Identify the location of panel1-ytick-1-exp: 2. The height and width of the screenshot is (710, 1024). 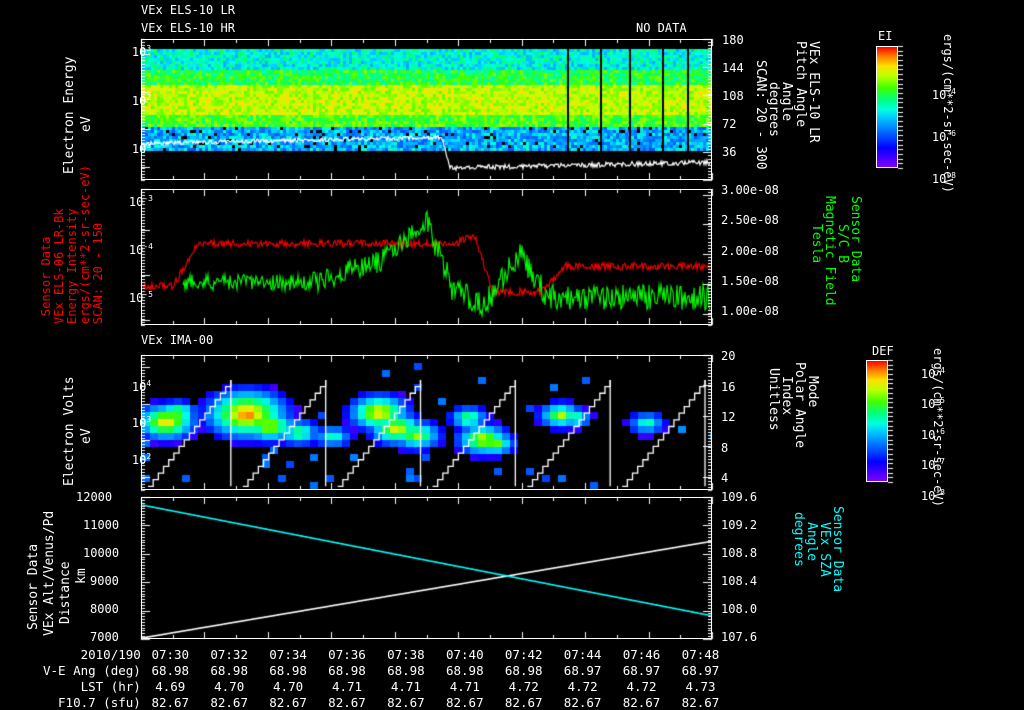
(149, 97).